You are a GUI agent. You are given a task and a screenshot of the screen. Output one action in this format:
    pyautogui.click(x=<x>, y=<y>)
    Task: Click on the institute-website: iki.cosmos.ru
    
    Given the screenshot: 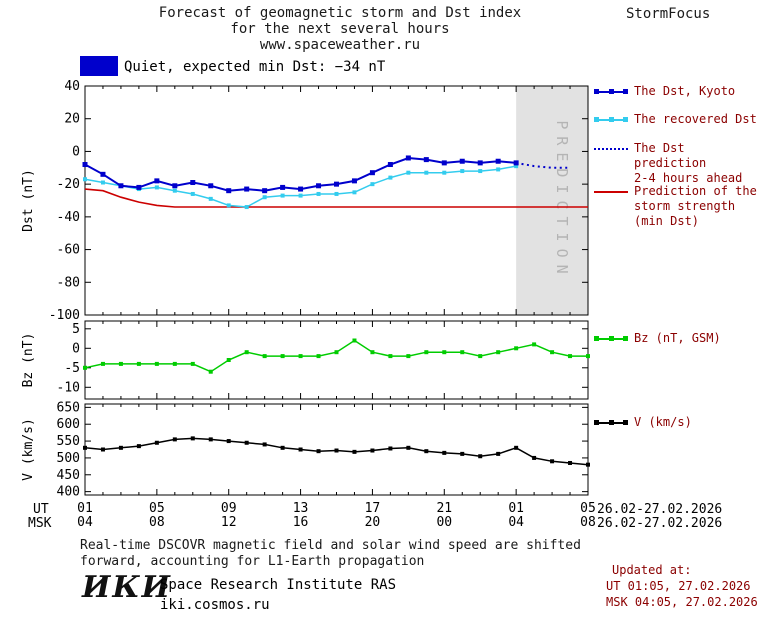 What is the action you would take?
    pyautogui.click(x=215, y=605)
    